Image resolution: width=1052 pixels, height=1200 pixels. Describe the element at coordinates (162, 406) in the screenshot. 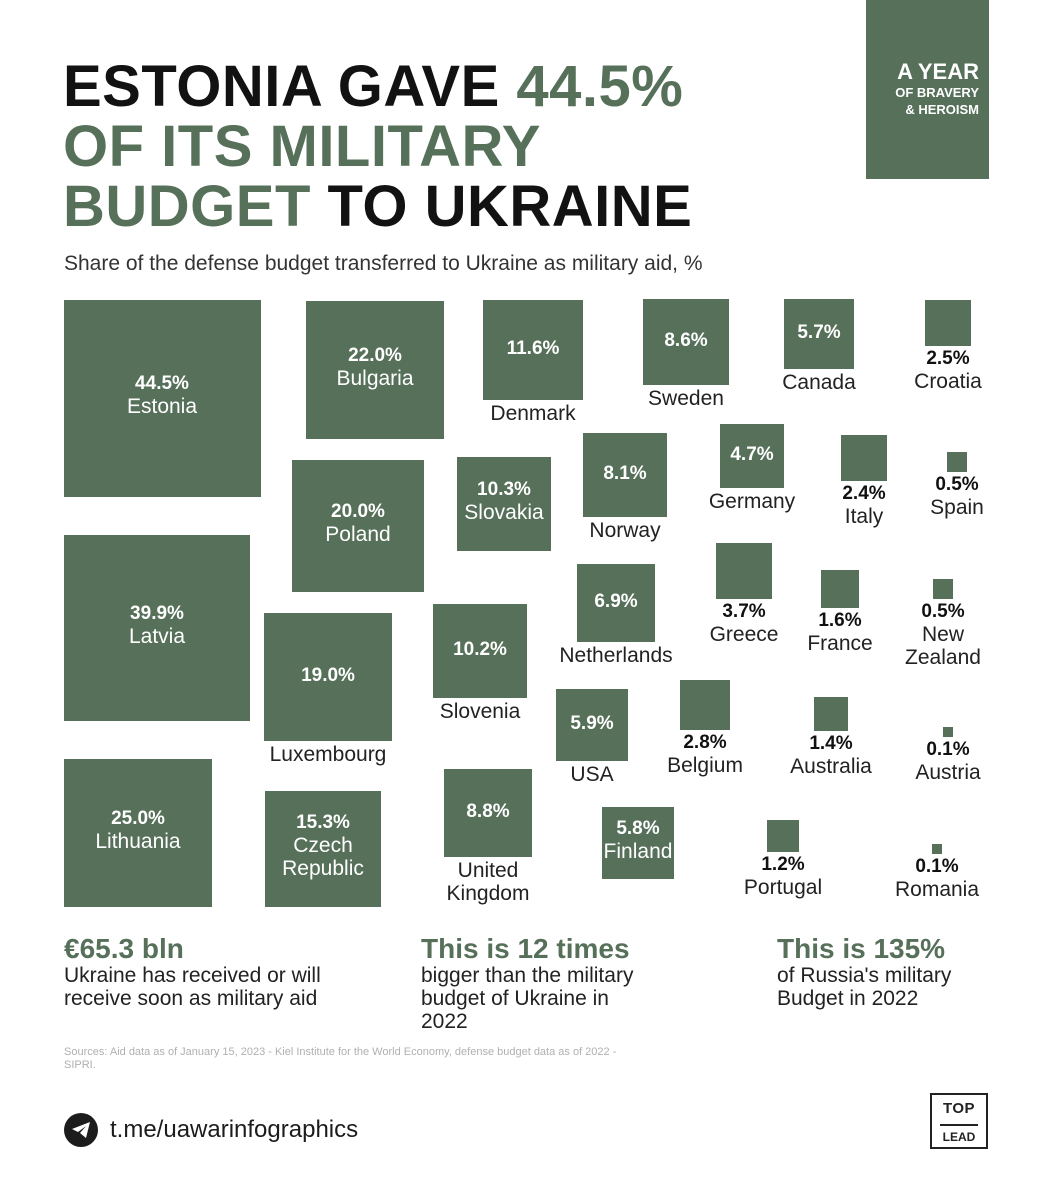

I see `country-label: Estonia` at that location.